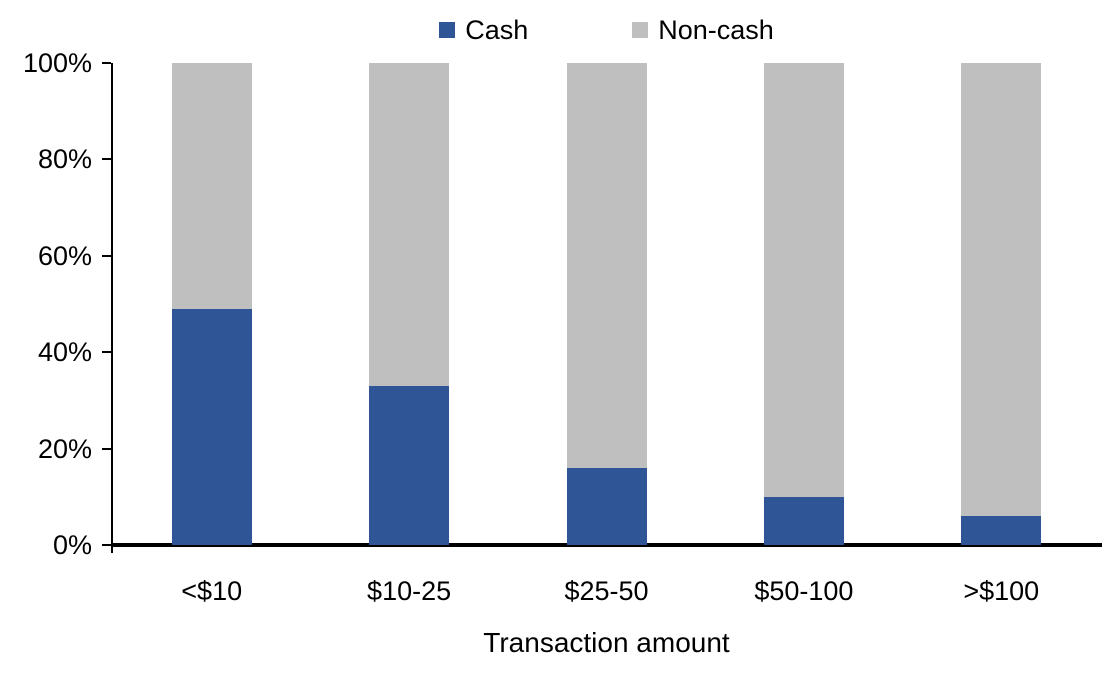 Image resolution: width=1102 pixels, height=673 pixels. What do you see at coordinates (57, 63) in the screenshot?
I see `y-axis-tick-label: 100%` at bounding box center [57, 63].